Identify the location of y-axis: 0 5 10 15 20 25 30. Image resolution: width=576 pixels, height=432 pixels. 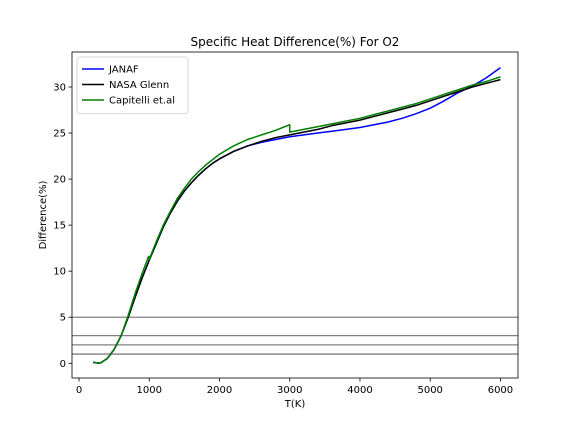
(62, 226).